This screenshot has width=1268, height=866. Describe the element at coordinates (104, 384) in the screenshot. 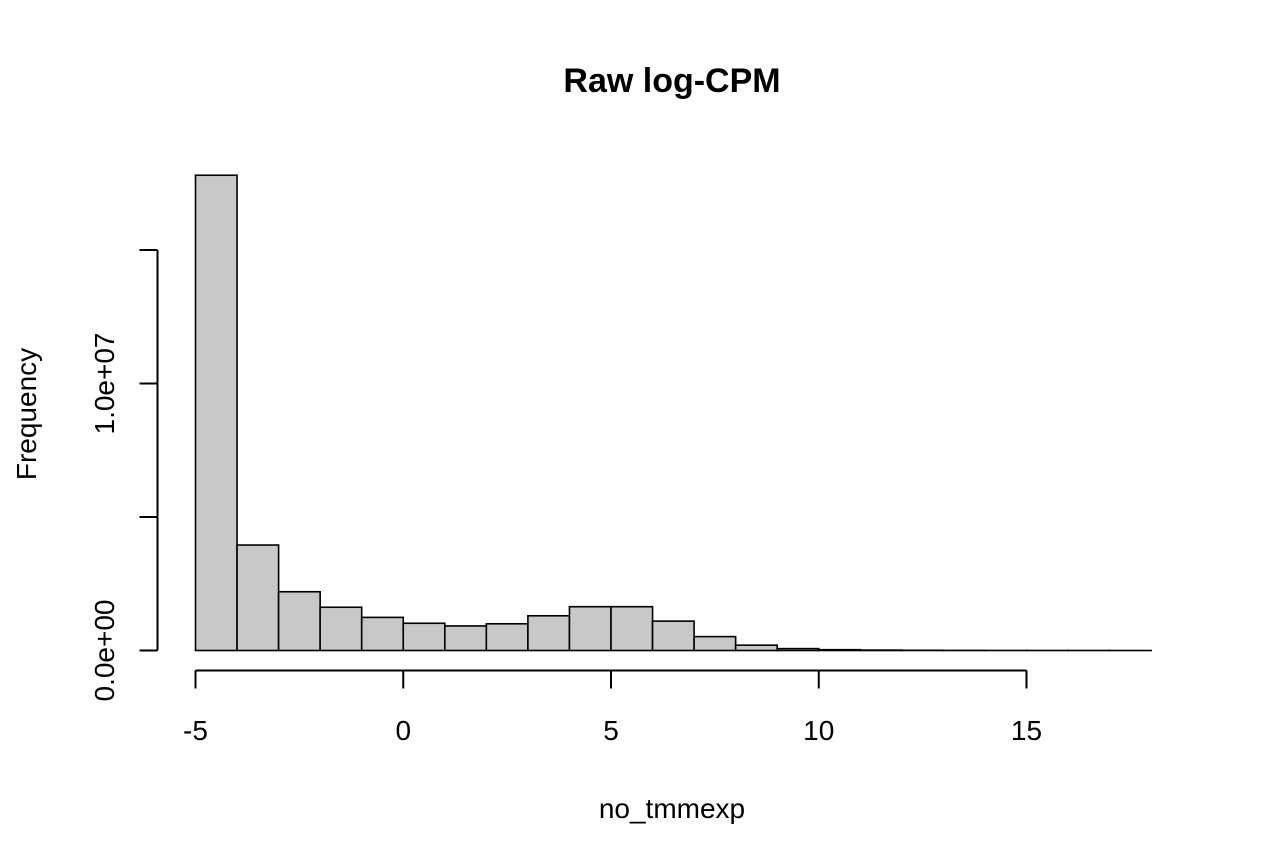

I see `y-tick-label: 1.0e+07` at that location.